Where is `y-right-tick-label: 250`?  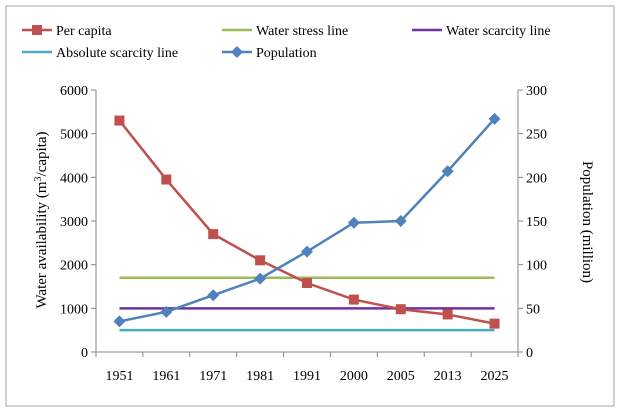
y-right-tick-label: 250 is located at coordinates (536, 135).